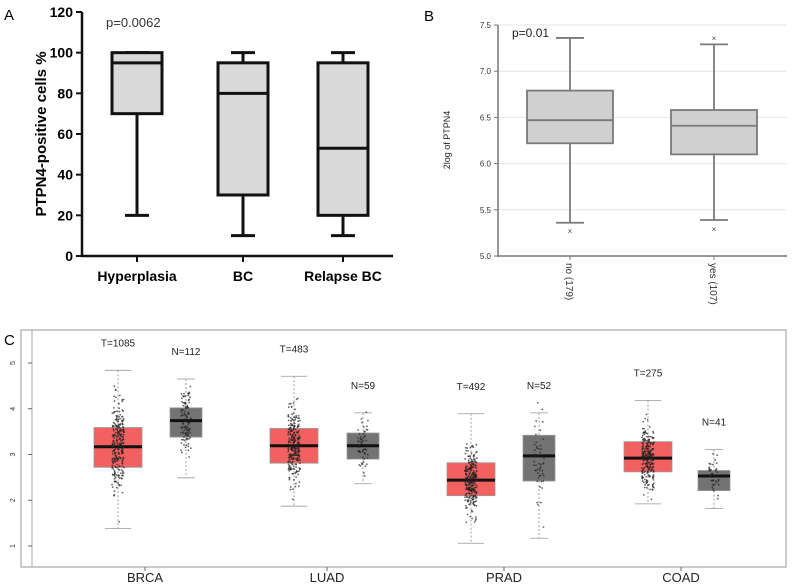  I want to click on y-tick-label: 80, so click(65, 93).